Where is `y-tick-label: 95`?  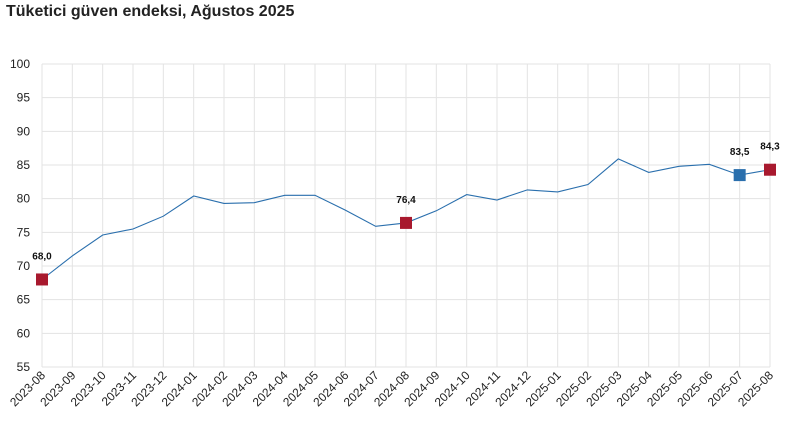
y-tick-label: 95 is located at coordinates (24, 98).